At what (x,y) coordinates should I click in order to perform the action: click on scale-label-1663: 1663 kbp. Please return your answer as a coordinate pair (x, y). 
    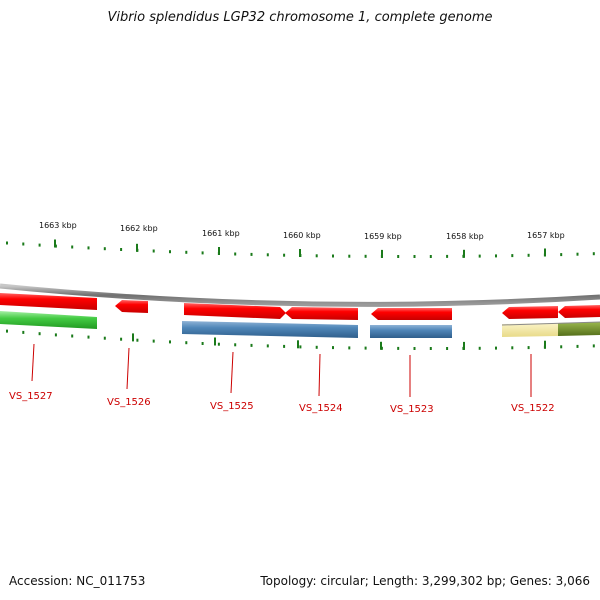
    Looking at the image, I should click on (58, 225).